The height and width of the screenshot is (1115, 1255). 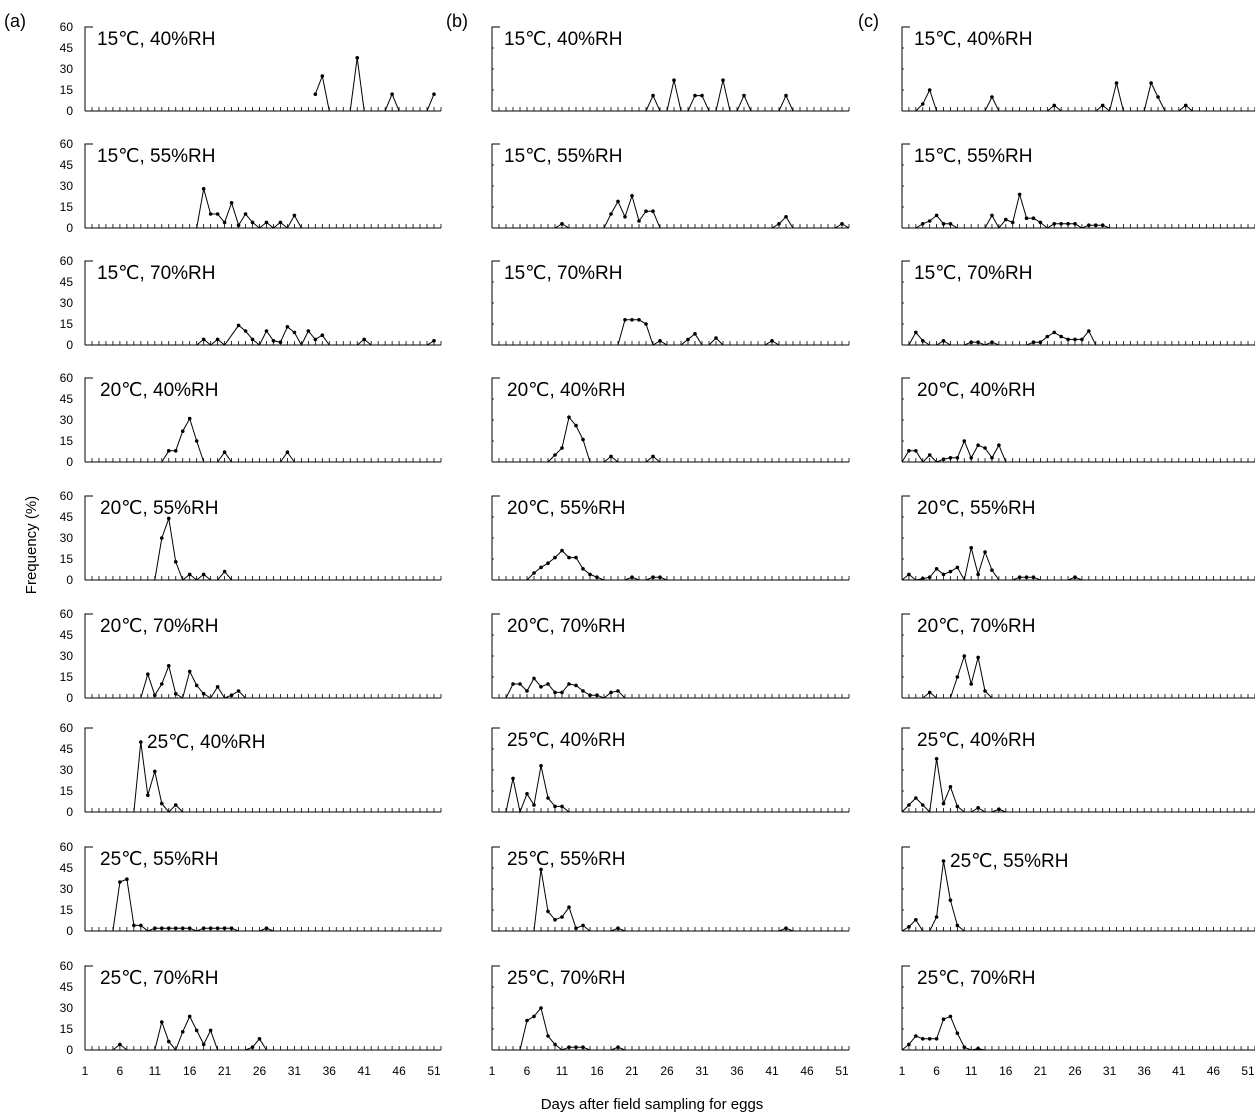 I want to click on condition-label: 25℃, 55%RH, so click(x=1009, y=861).